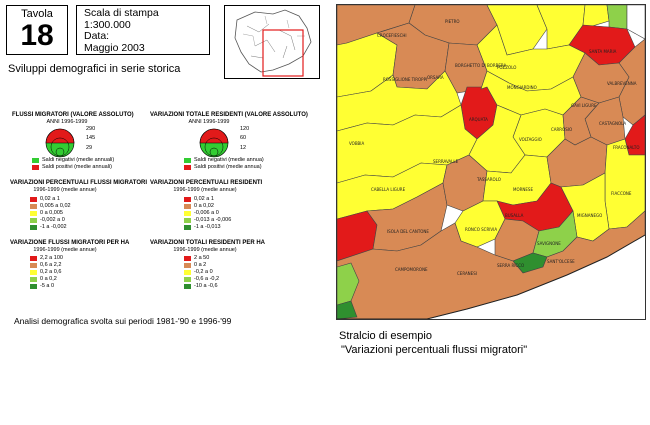 The width and height of the screenshot is (650, 425). Describe the element at coordinates (51, 258) in the screenshot. I see `legend-flussi-ha-item: 2,2 a 100` at that location.